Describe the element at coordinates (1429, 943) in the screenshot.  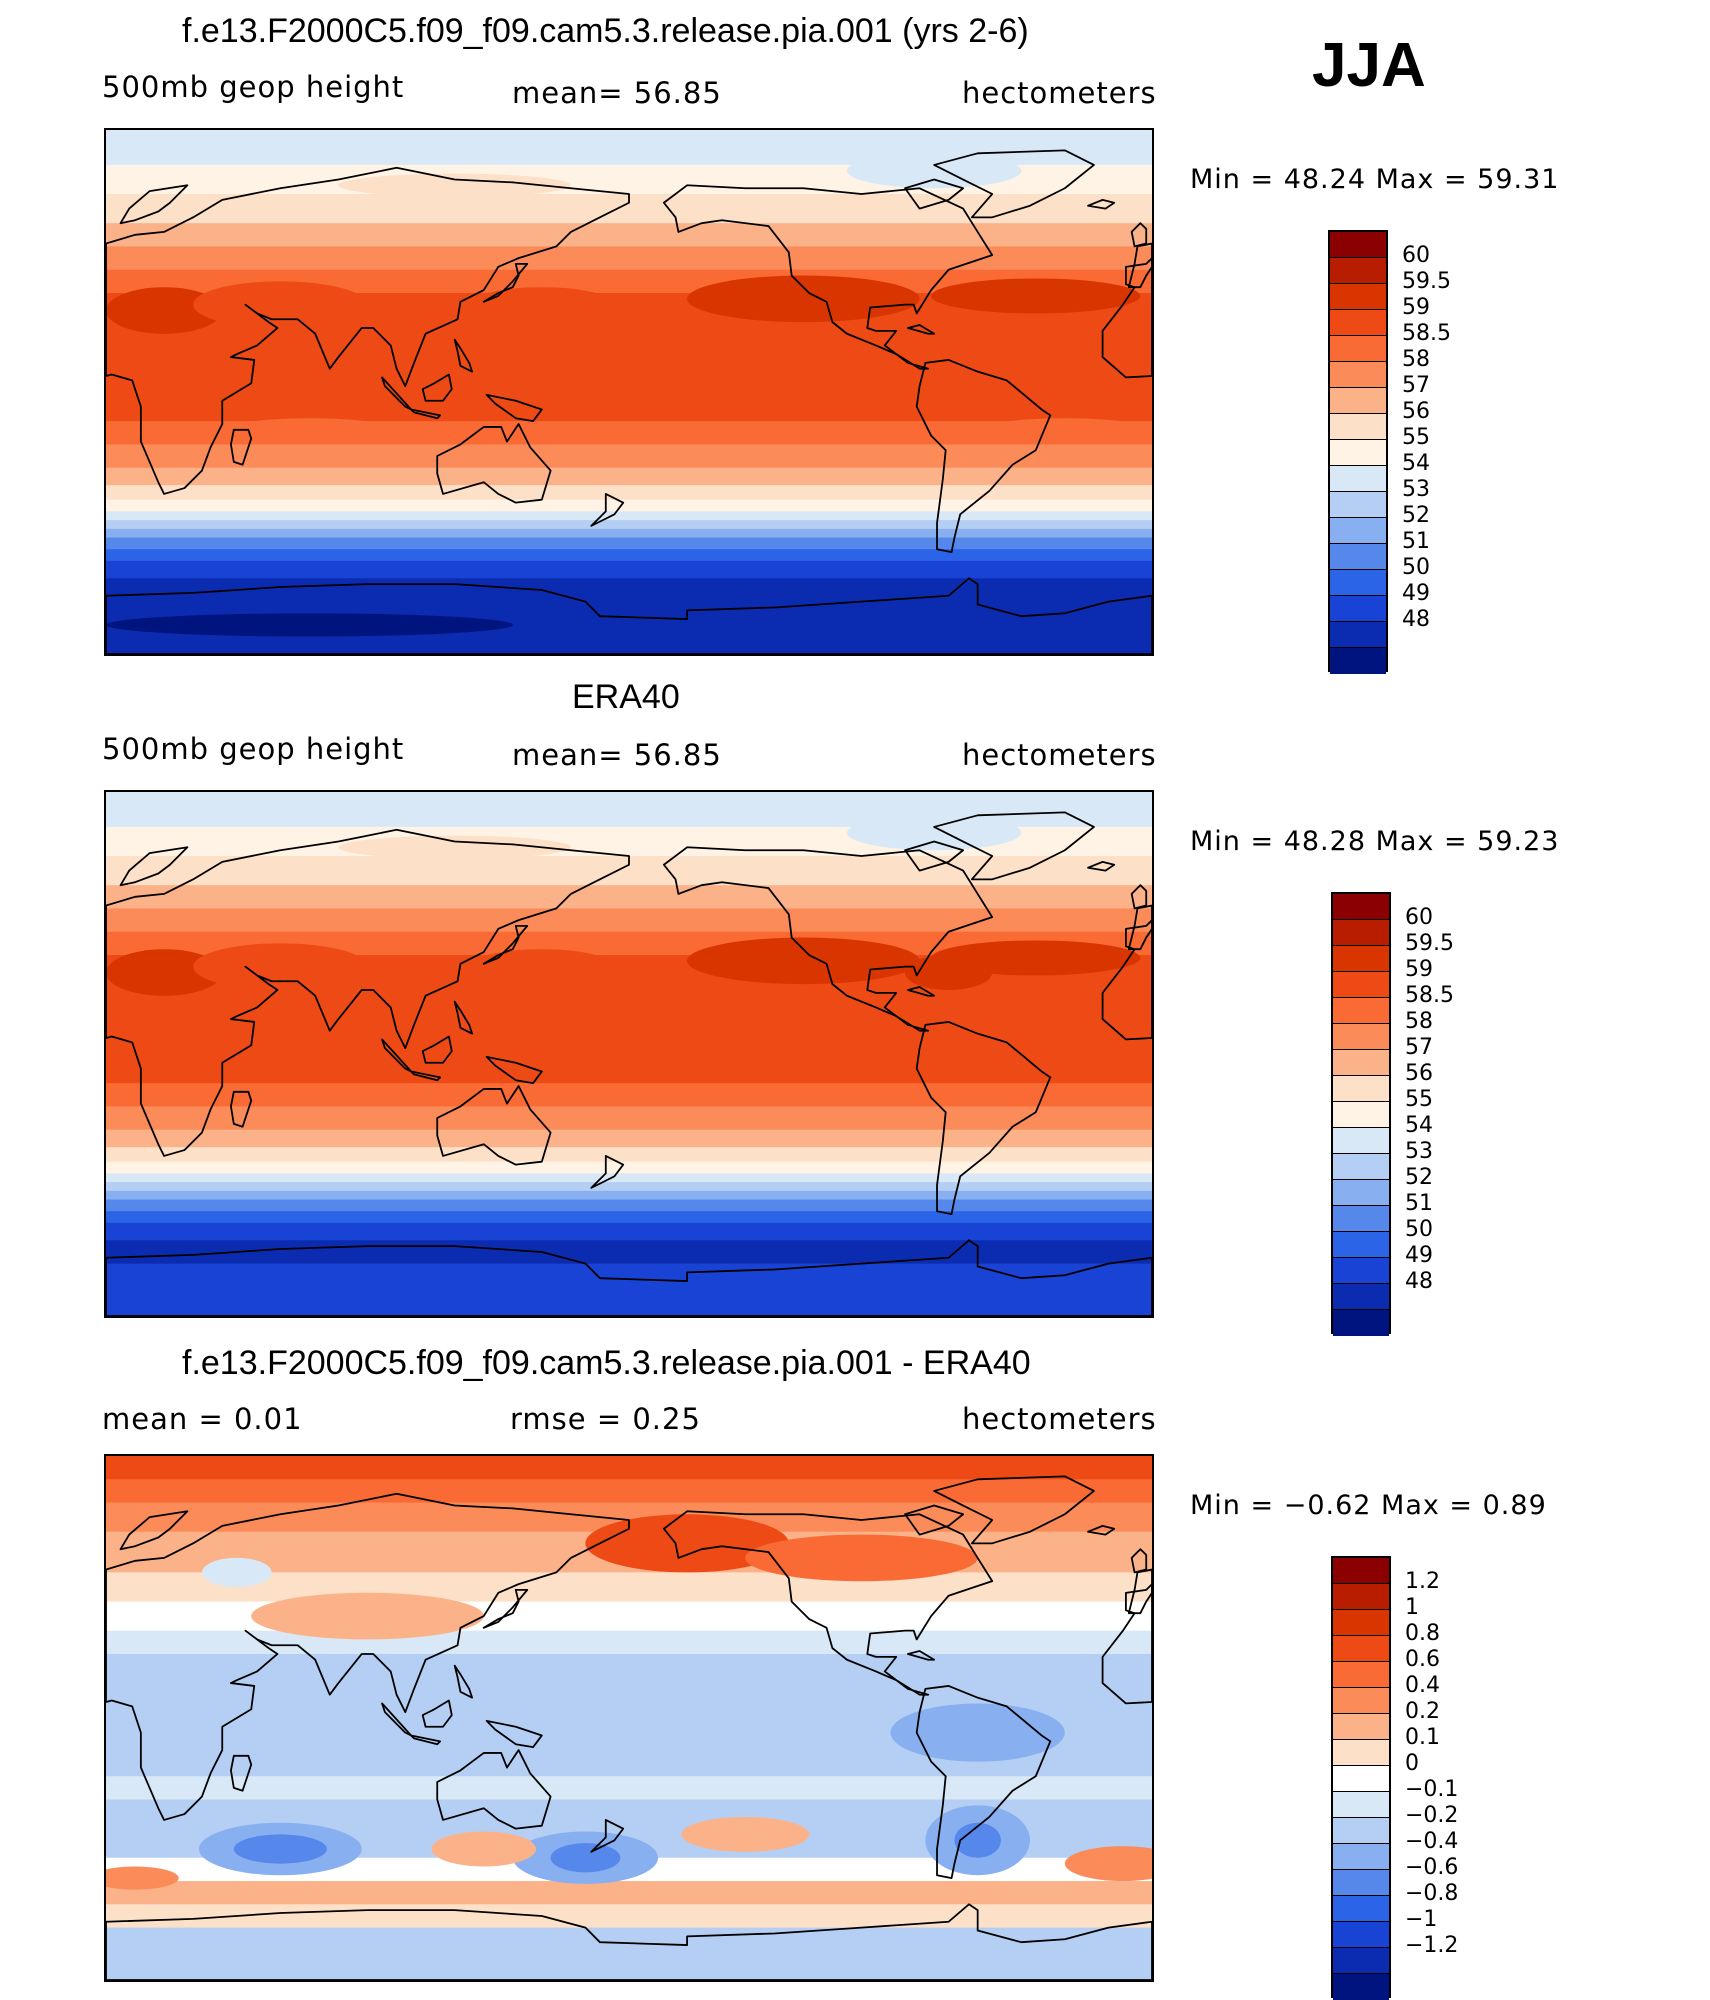
I see `colorbar-label: 59.5` at that location.